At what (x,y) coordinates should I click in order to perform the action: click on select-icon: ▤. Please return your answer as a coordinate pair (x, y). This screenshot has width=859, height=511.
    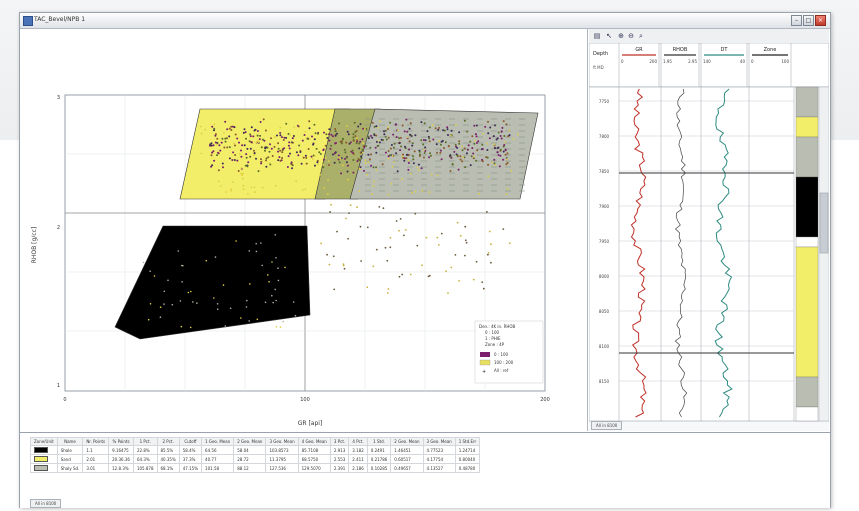
    Looking at the image, I should click on (597, 36).